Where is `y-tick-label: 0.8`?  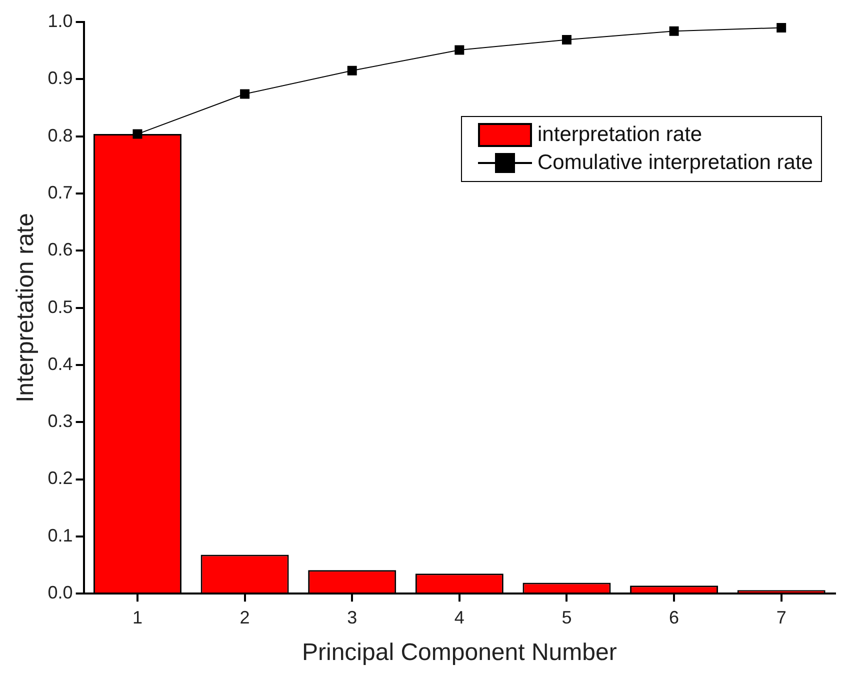 y-tick-label: 0.8 is located at coordinates (60, 135).